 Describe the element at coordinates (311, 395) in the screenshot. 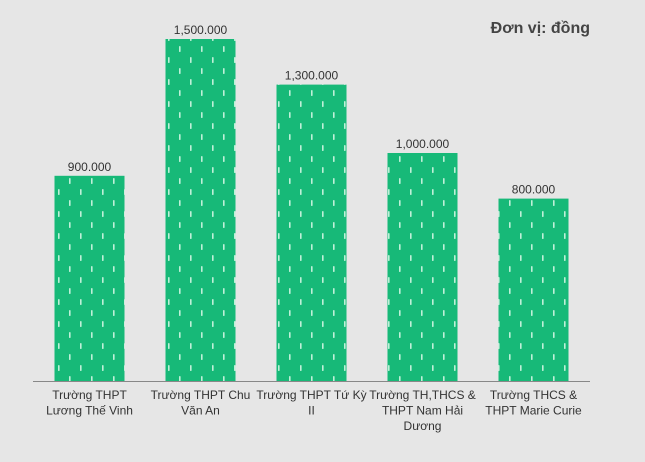

I see `x-tick-label: Trường THPT Tứ Kỳ` at that location.